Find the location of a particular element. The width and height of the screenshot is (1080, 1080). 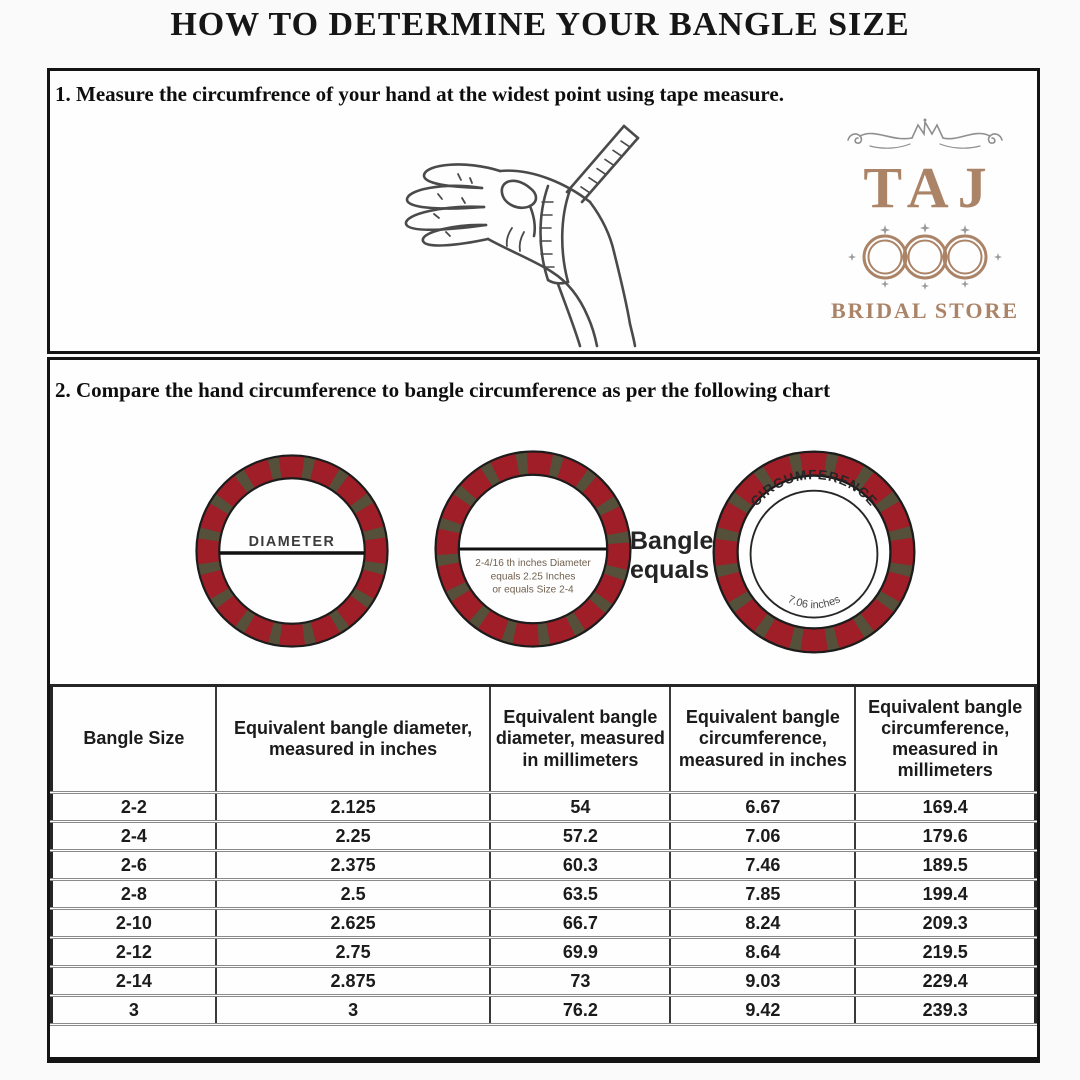

cell-circumference-inches: 8.24 is located at coordinates (763, 923).